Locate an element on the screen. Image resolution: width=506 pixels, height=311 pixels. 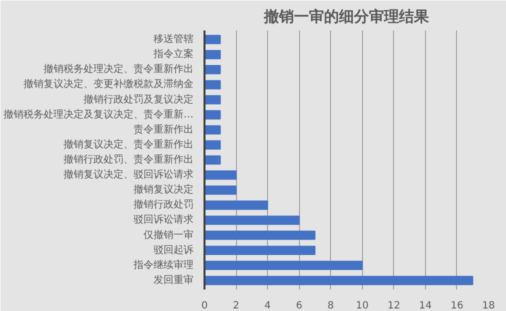
x-tick-label: 14 is located at coordinates (425, 305).